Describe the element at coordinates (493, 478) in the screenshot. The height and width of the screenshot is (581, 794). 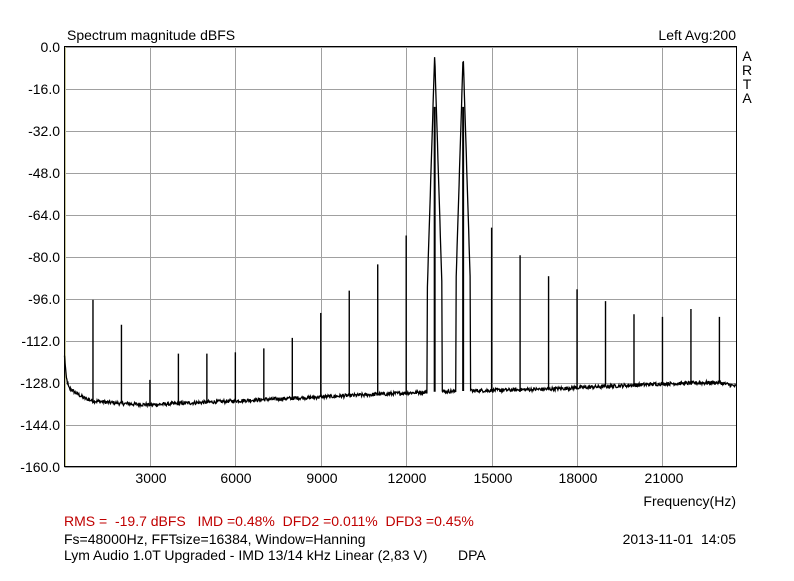
I see `x-tick-label: 15000` at that location.